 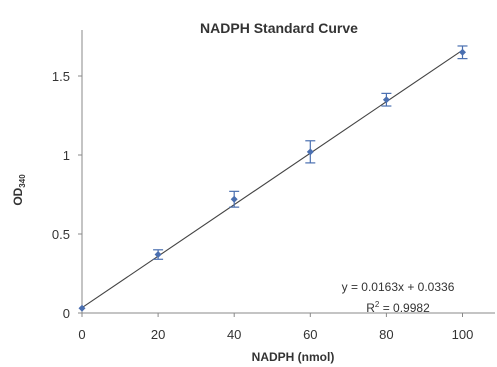 What do you see at coordinates (377, 304) in the screenshot?
I see `r-squared-superscript: 2` at bounding box center [377, 304].